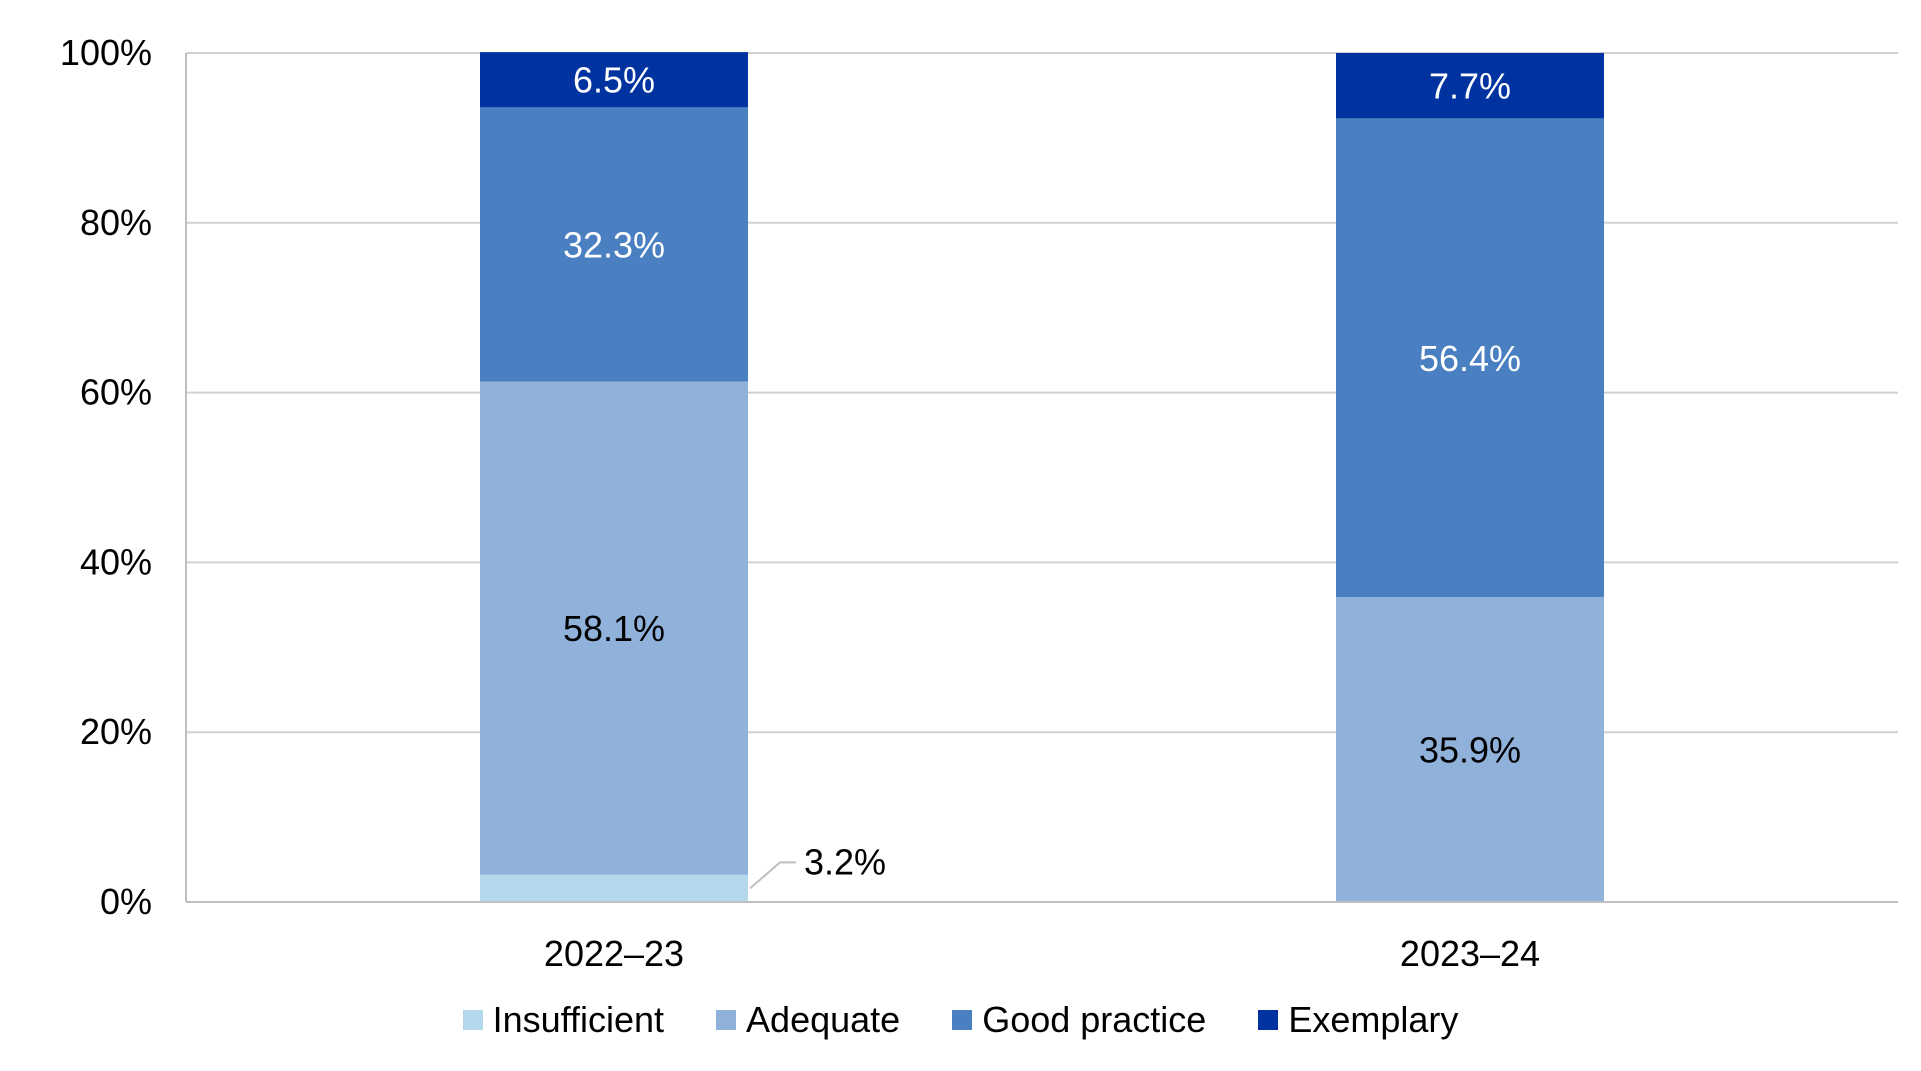 Image resolution: width=1921 pixels, height=1071 pixels. Describe the element at coordinates (578, 1019) in the screenshot. I see `legend-label: Insufficient` at that location.